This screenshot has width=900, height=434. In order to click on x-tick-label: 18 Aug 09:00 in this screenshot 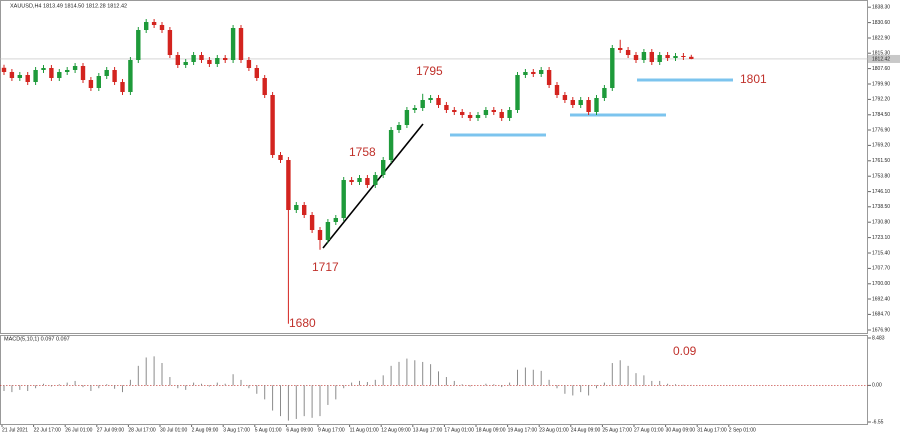, I will do `click(491, 430)`.